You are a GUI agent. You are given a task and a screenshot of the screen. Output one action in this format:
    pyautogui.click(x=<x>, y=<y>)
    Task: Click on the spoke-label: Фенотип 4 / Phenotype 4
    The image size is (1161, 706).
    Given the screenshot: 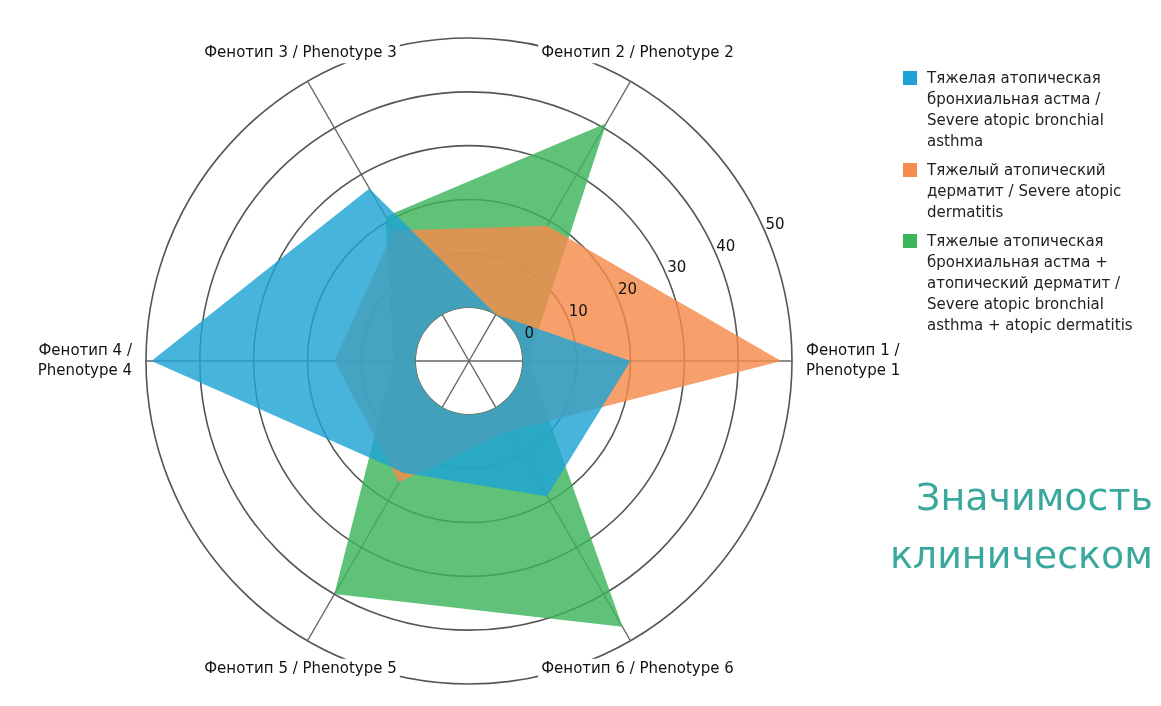 What is the action you would take?
    pyautogui.click(x=85, y=359)
    